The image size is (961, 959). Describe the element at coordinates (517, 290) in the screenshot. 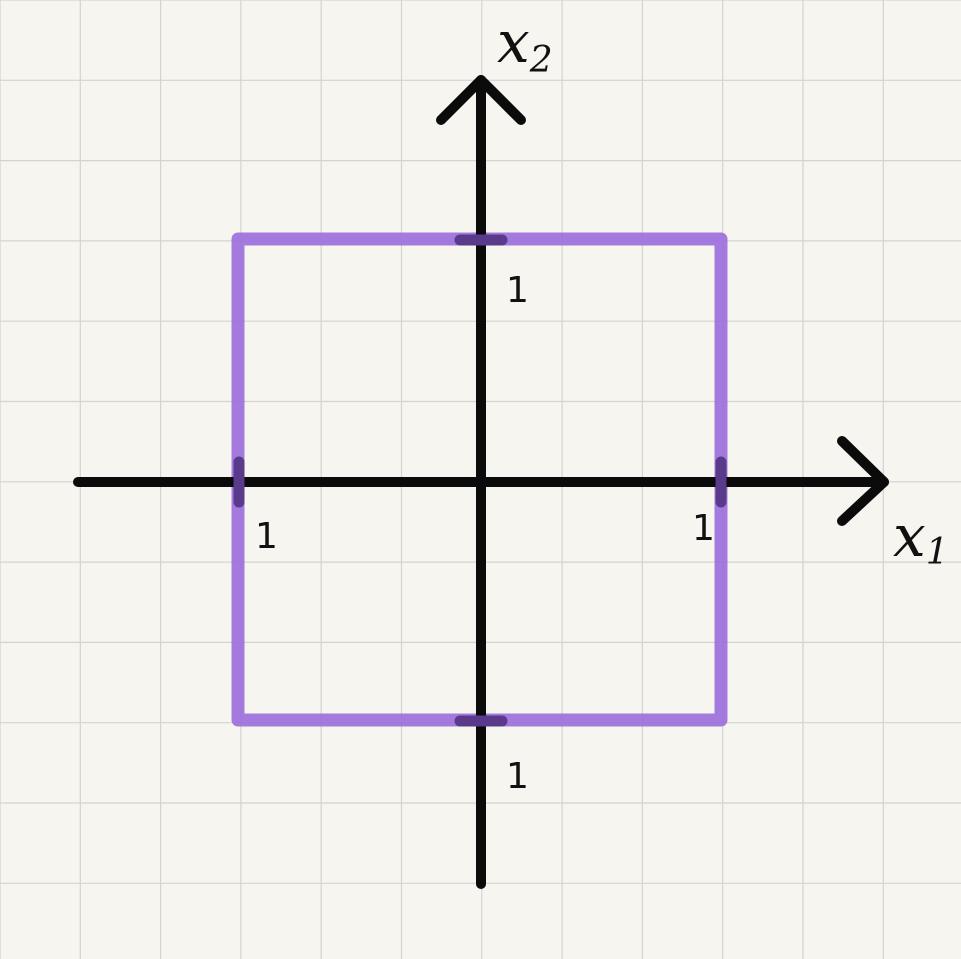

I see `tick-label-y-positive: 1` at that location.